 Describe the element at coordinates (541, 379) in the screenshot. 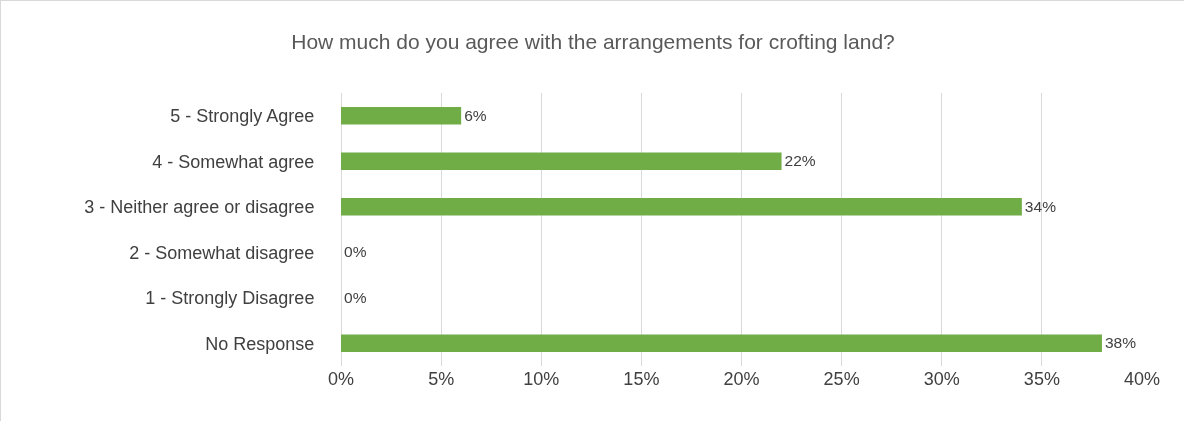

I see `x-tick-label: 10%` at that location.